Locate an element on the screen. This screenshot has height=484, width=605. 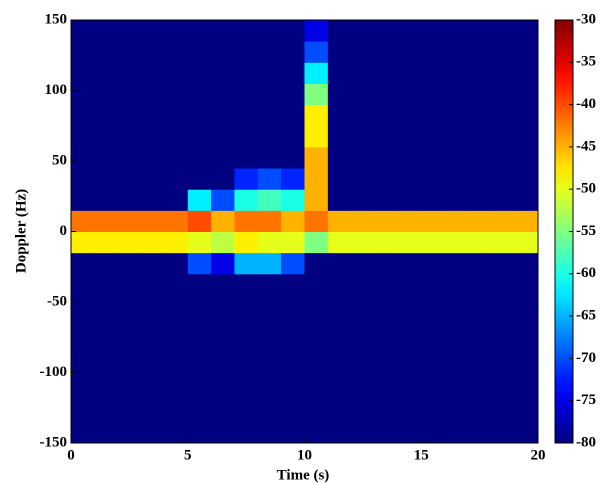
y-tick-label: -50 is located at coordinates (57, 301).